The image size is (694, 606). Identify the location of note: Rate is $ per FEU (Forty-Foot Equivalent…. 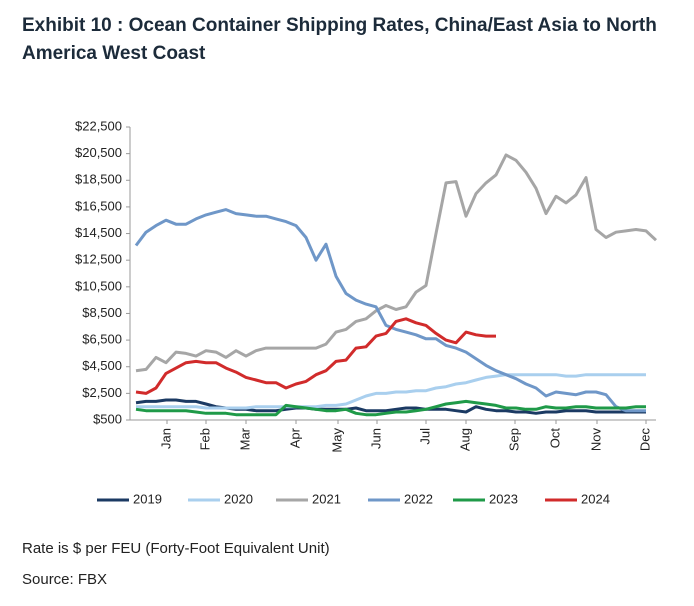
(176, 548).